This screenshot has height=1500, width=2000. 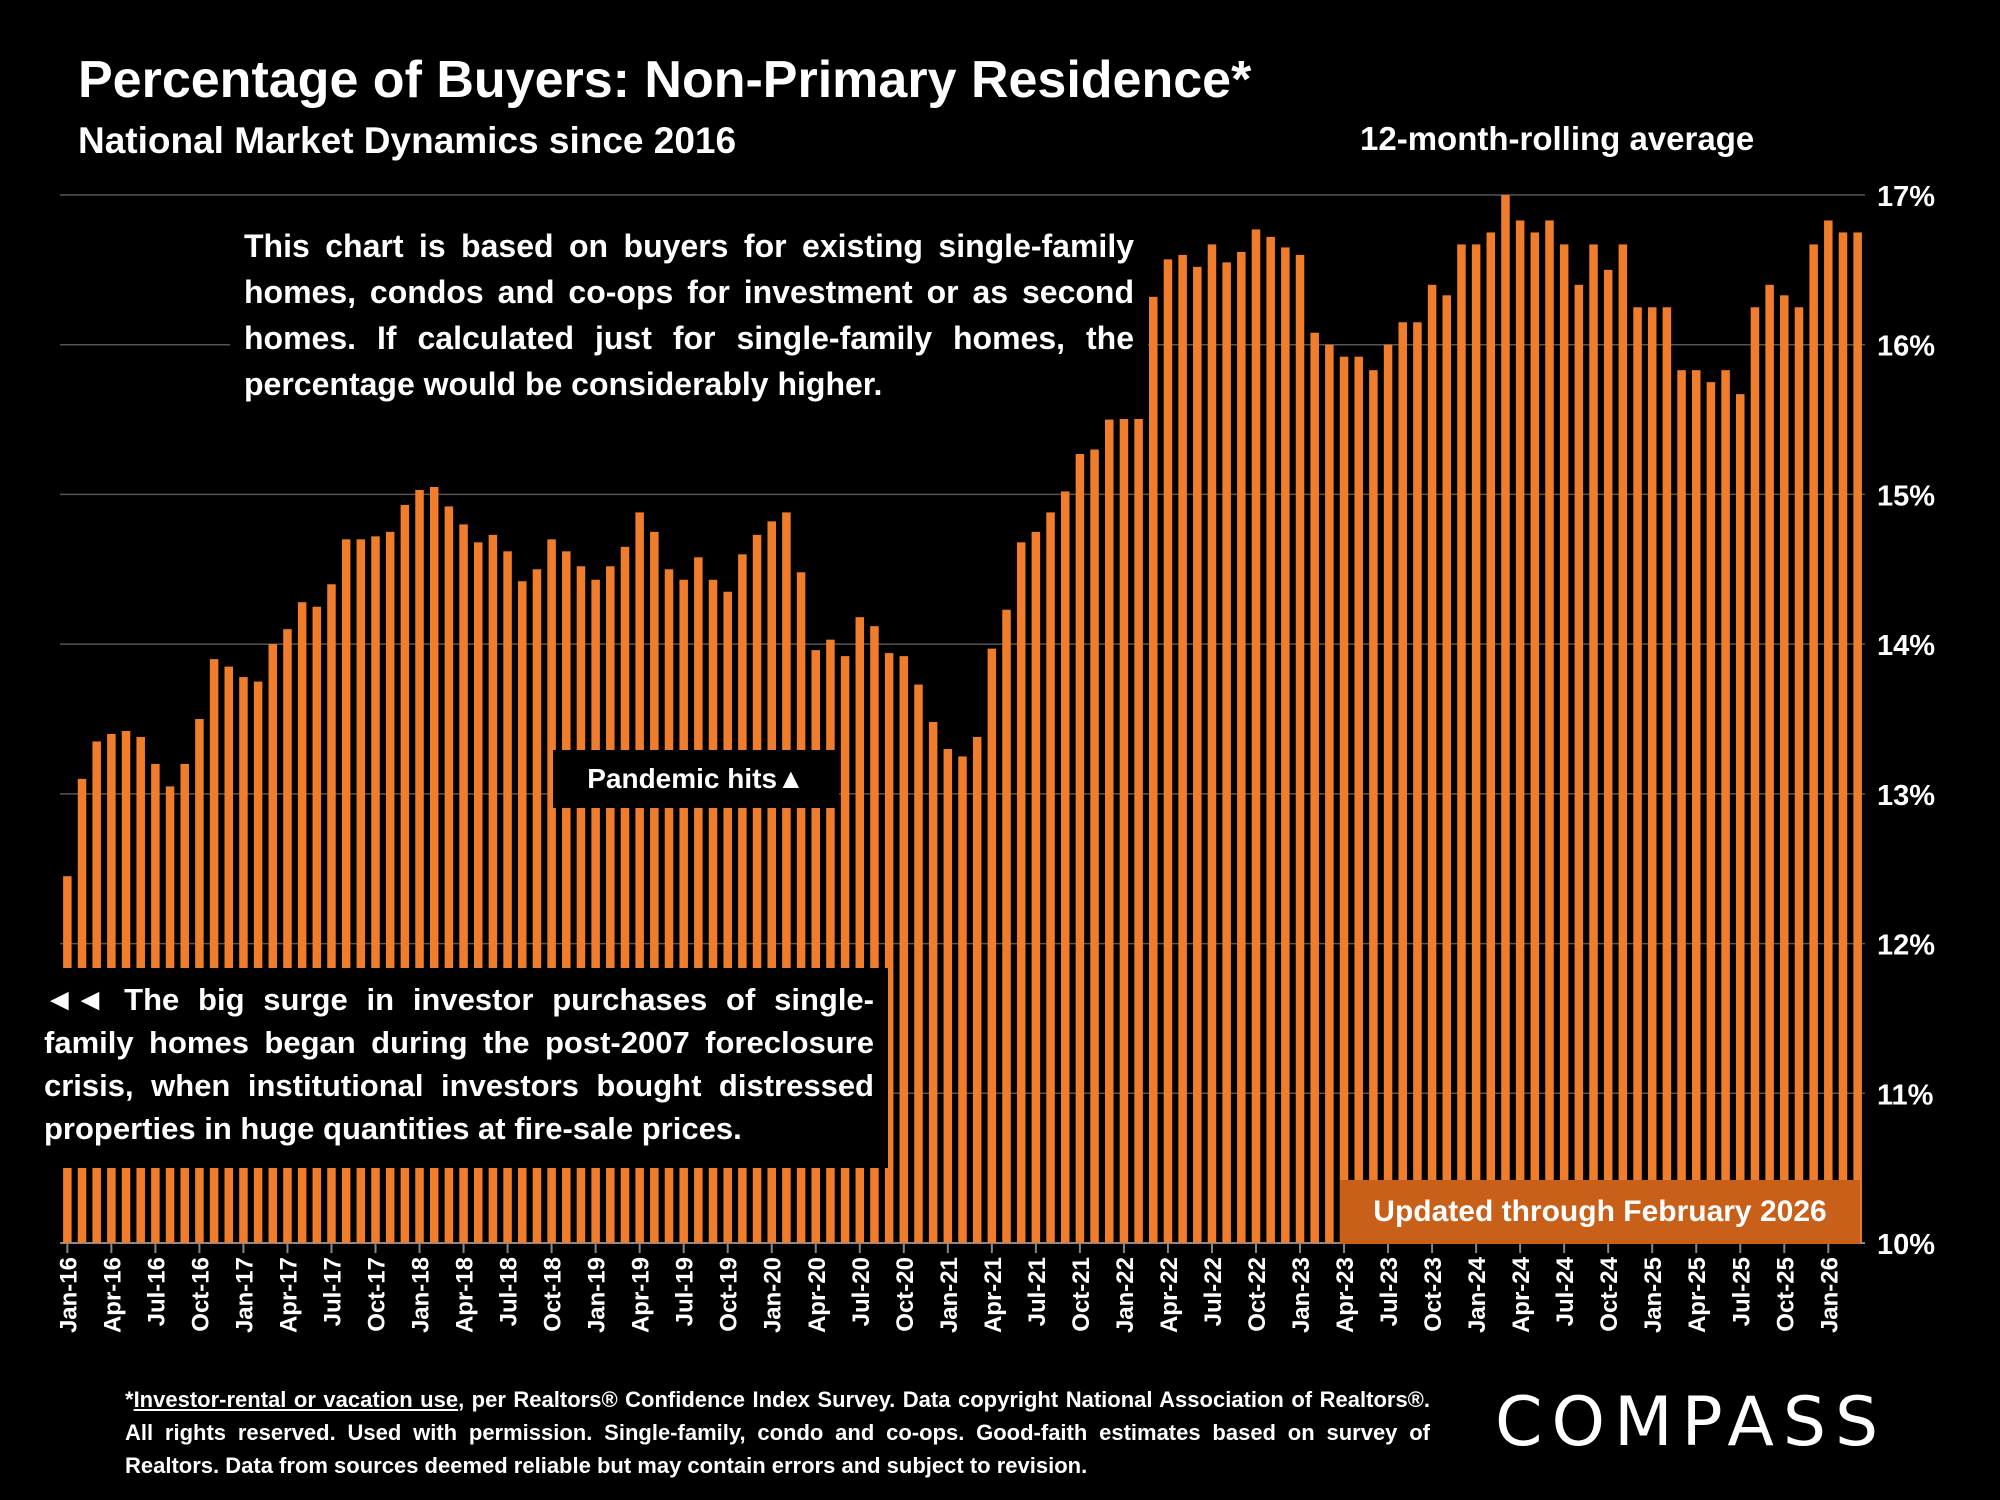 What do you see at coordinates (200, 1294) in the screenshot?
I see `x-tick-label: Oct-16` at bounding box center [200, 1294].